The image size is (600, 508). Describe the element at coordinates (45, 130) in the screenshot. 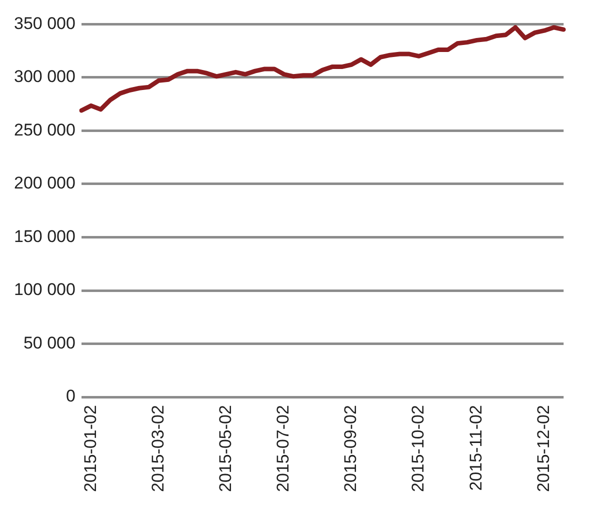

I see `y-tick-label: 250 000` at that location.